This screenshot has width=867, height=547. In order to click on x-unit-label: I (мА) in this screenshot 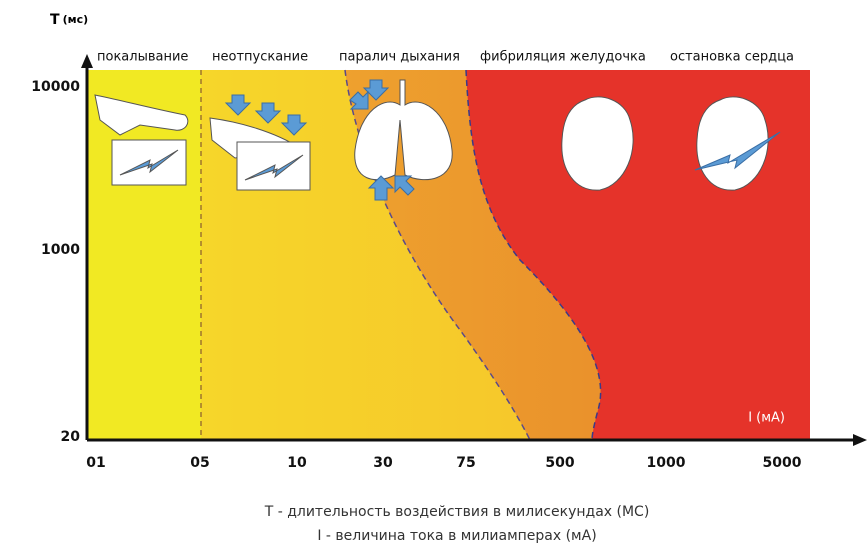, I will do `click(766, 418)`.